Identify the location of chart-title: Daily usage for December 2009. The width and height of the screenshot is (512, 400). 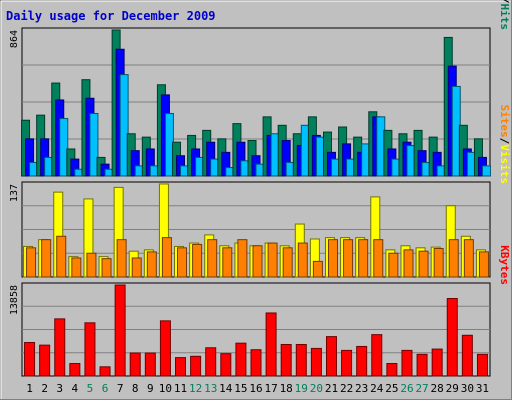
(111, 16).